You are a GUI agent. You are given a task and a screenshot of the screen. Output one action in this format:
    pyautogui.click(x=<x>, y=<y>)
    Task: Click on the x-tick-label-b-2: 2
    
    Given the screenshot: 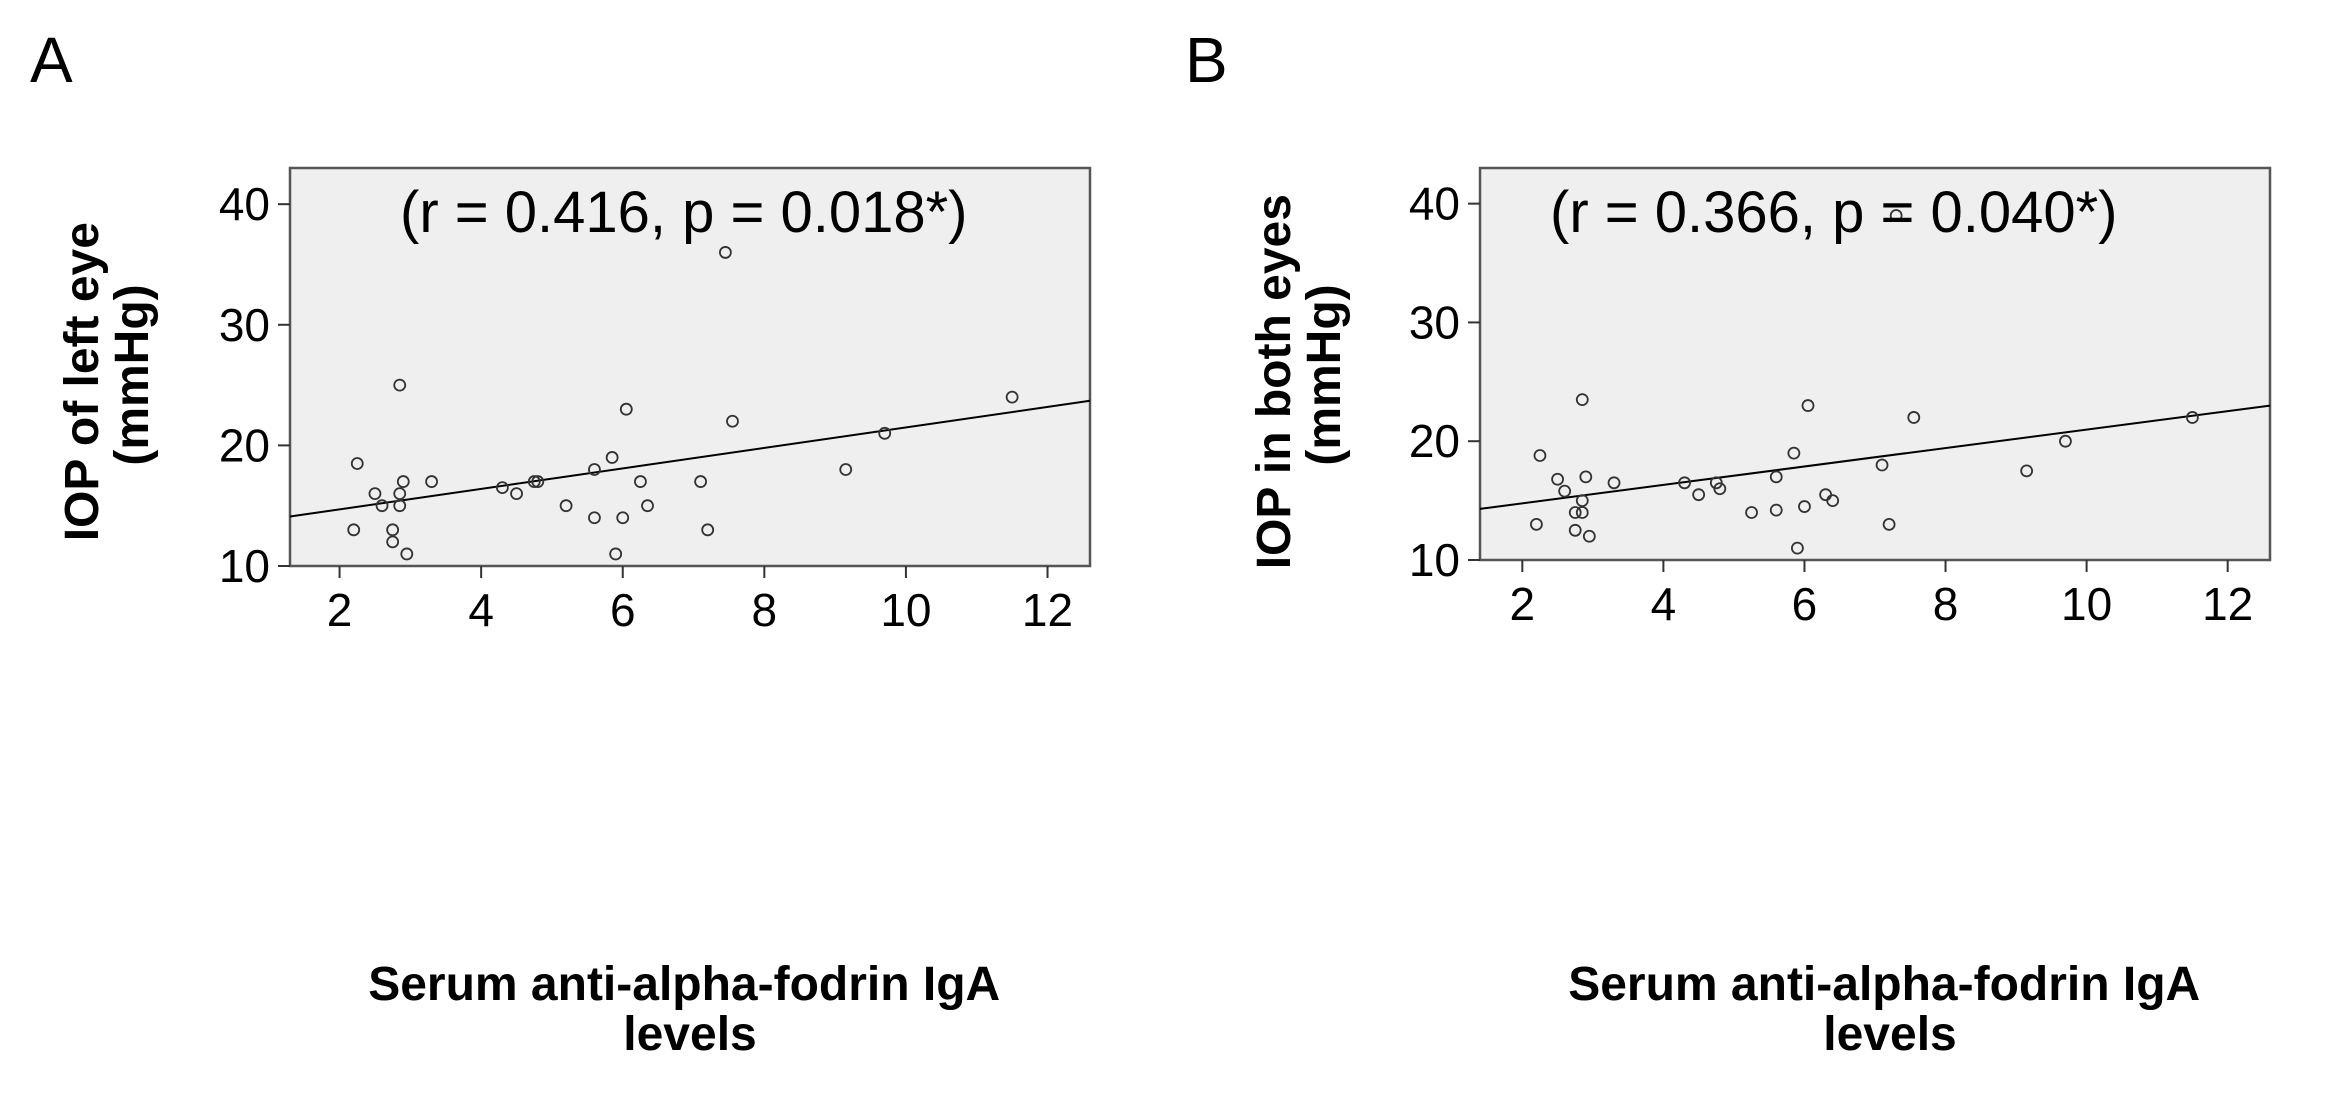 What is the action you would take?
    pyautogui.click(x=1523, y=604)
    